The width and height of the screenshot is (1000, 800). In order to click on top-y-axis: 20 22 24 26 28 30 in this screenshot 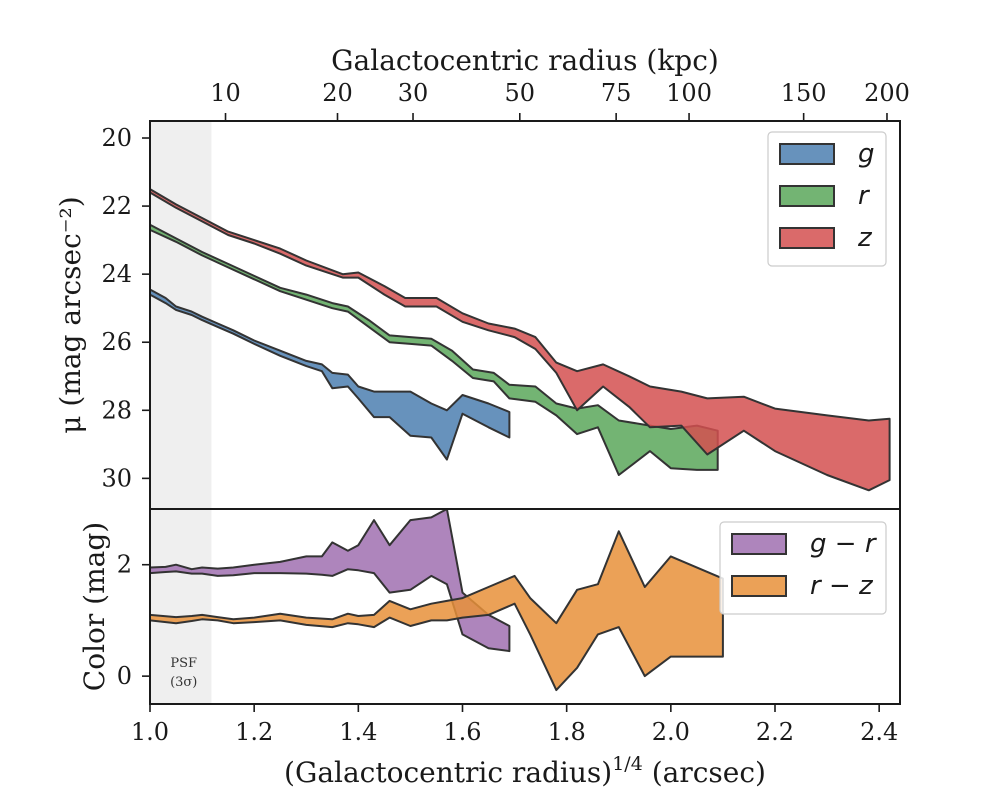, I will do `click(125, 308)`.